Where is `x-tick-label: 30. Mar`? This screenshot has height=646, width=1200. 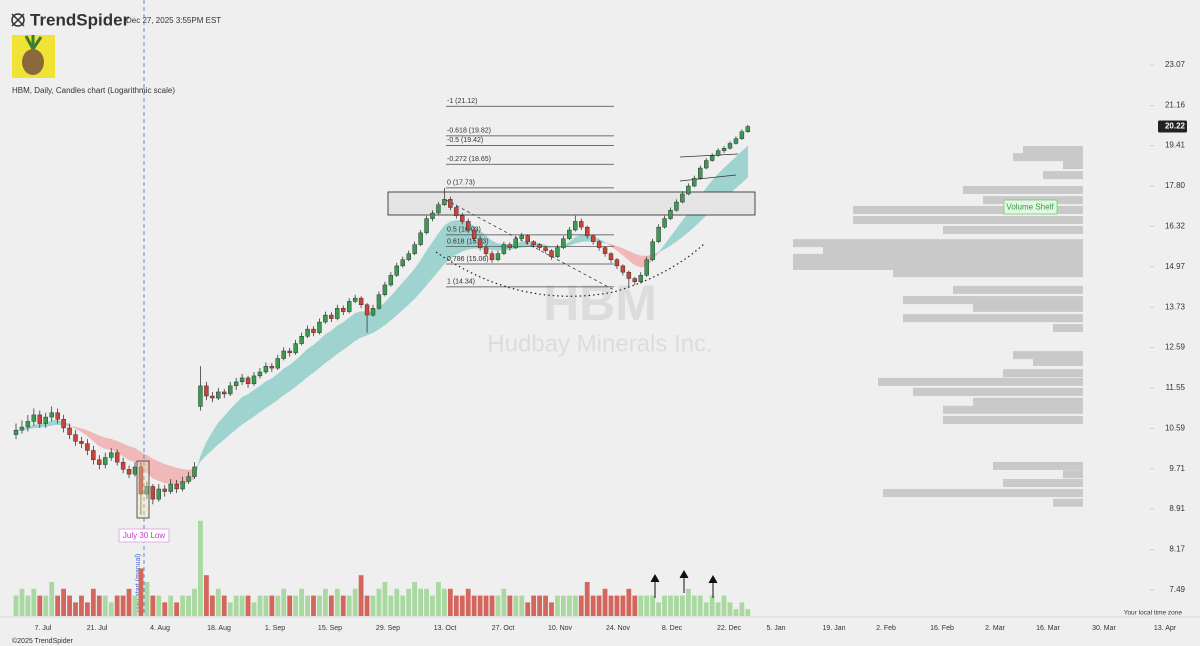
x-tick-label: 30. Mar is located at coordinates (1104, 628).